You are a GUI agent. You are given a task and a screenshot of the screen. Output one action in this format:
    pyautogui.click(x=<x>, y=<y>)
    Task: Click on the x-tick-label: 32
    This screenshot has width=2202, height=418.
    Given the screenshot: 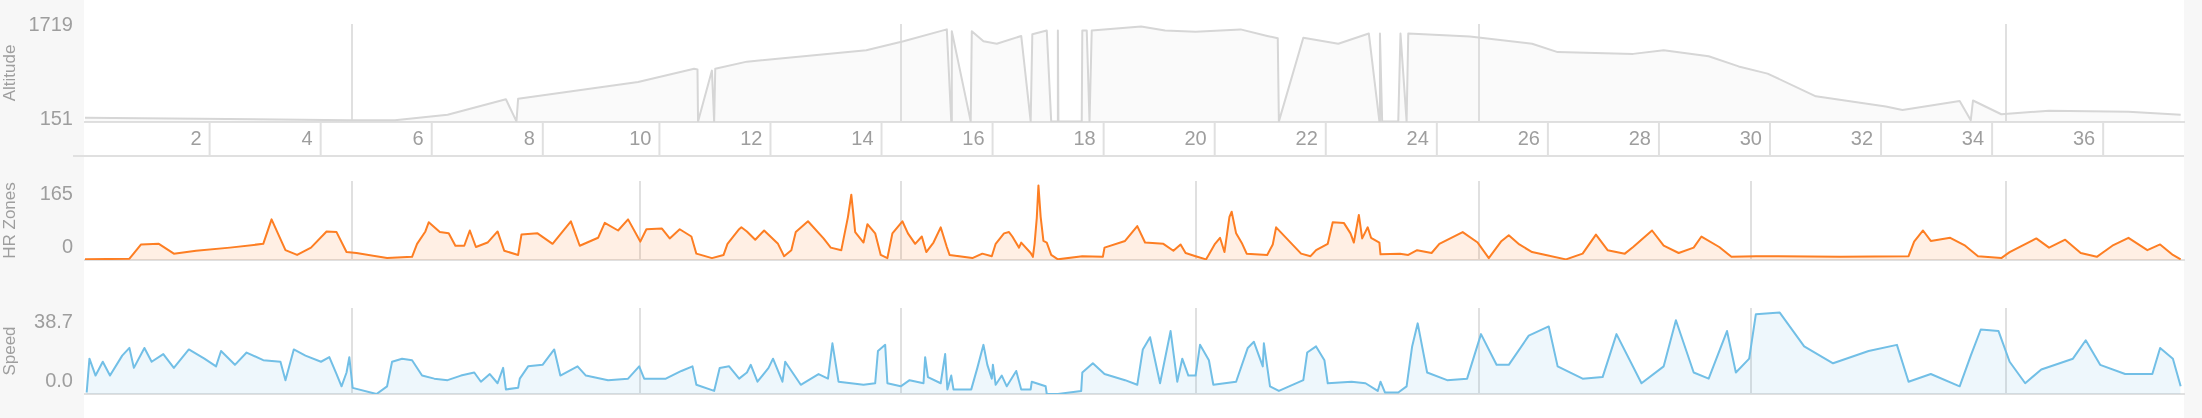 What is the action you would take?
    pyautogui.click(x=1862, y=137)
    